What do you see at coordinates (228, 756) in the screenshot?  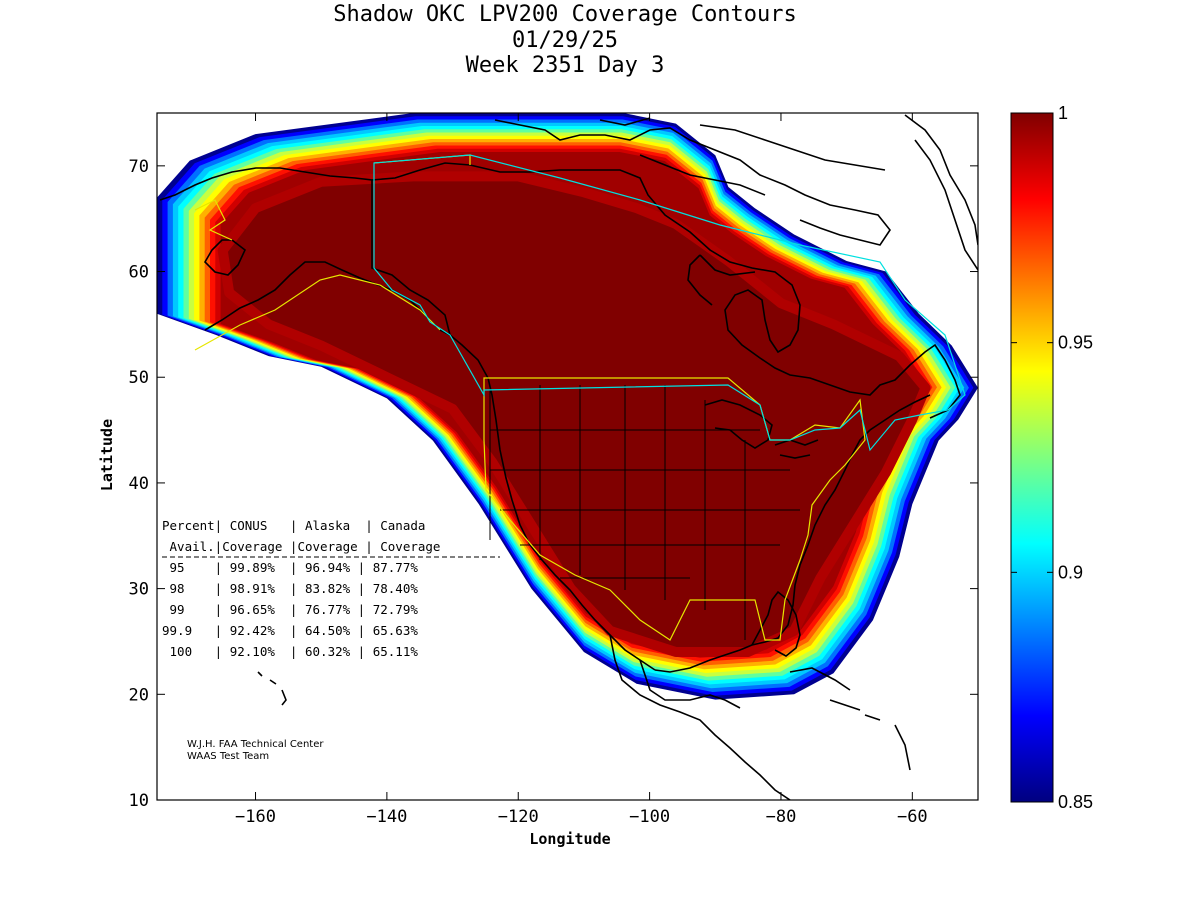 I see `credit-line-2: WAAS Test Team` at bounding box center [228, 756].